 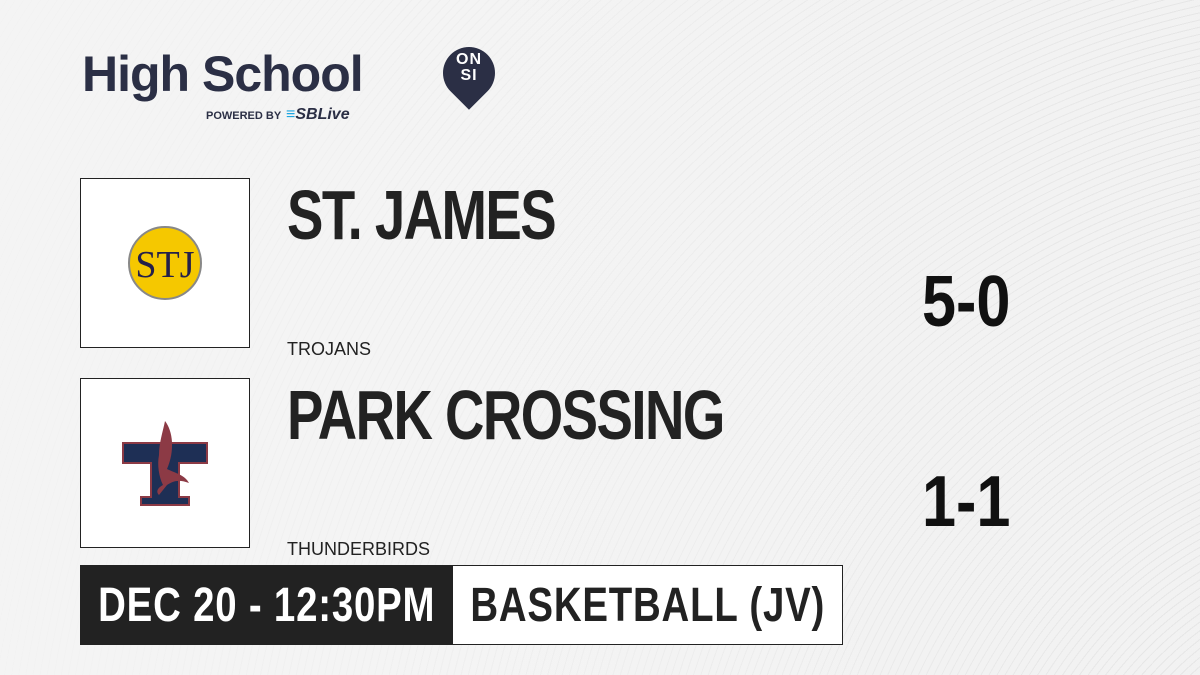 What do you see at coordinates (469, 75) in the screenshot?
I see `badge-bottom: SI` at bounding box center [469, 75].